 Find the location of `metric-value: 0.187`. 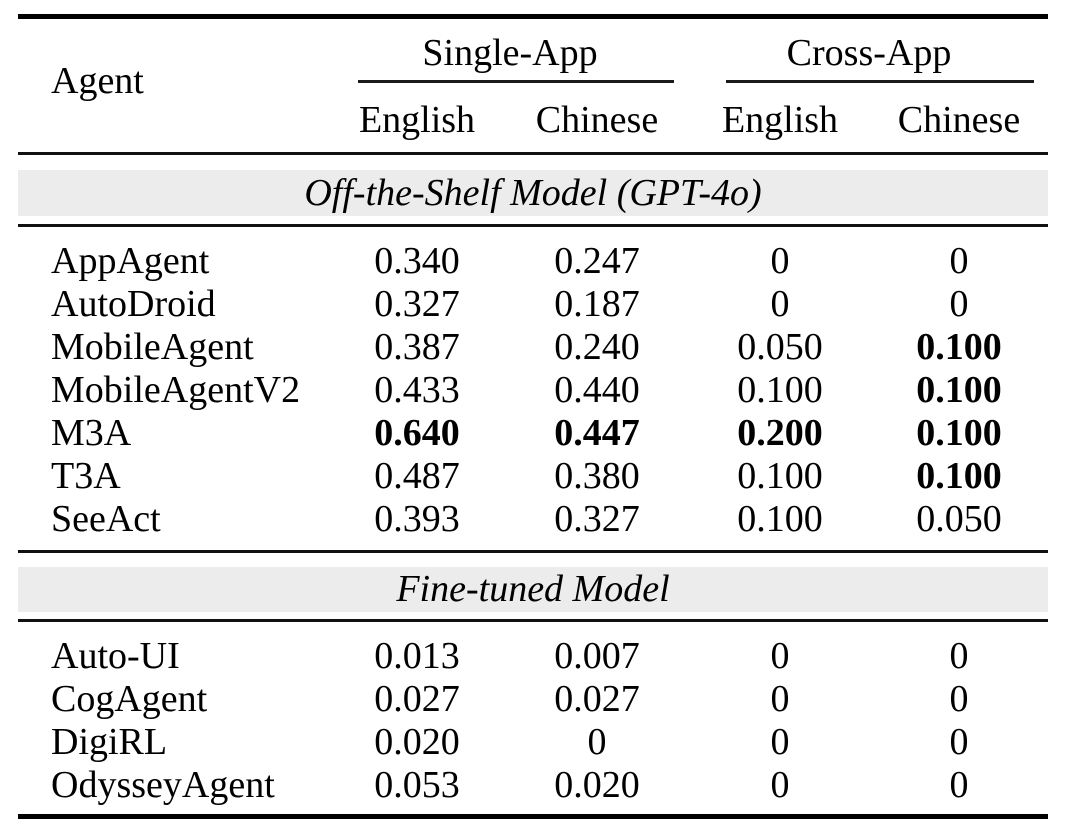

metric-value: 0.187 is located at coordinates (597, 303).